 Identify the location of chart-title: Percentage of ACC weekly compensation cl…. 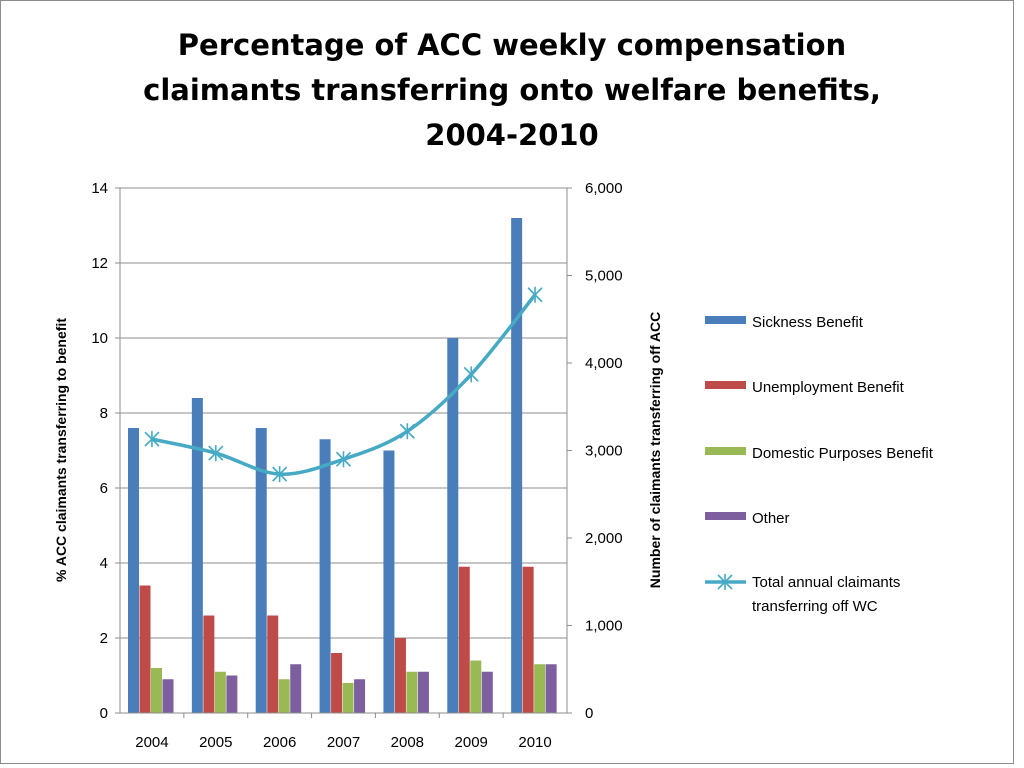
(512, 90).